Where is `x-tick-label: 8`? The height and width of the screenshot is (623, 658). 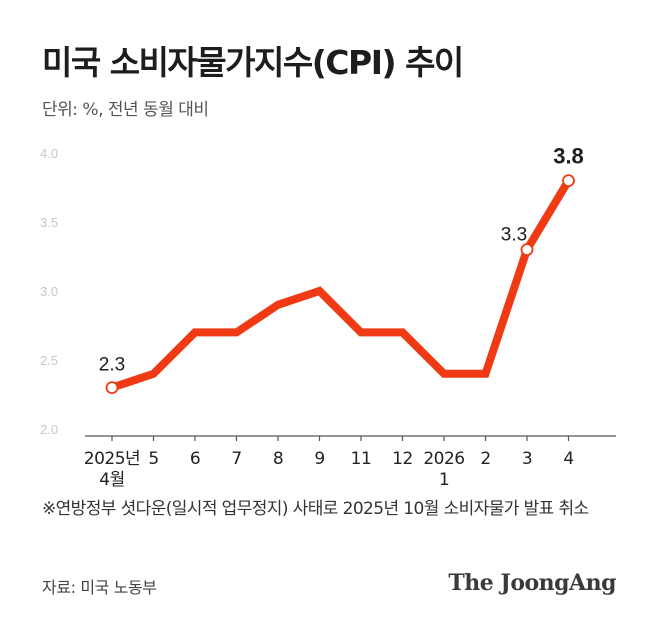 x-tick-label: 8 is located at coordinates (278, 459).